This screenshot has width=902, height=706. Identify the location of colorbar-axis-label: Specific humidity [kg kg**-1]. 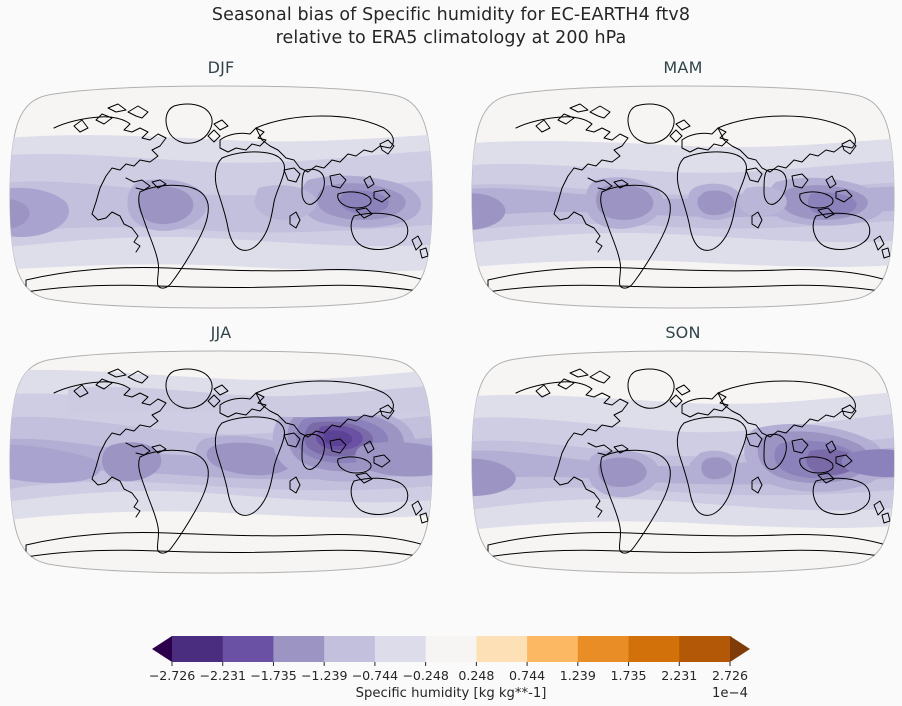
(451, 693).